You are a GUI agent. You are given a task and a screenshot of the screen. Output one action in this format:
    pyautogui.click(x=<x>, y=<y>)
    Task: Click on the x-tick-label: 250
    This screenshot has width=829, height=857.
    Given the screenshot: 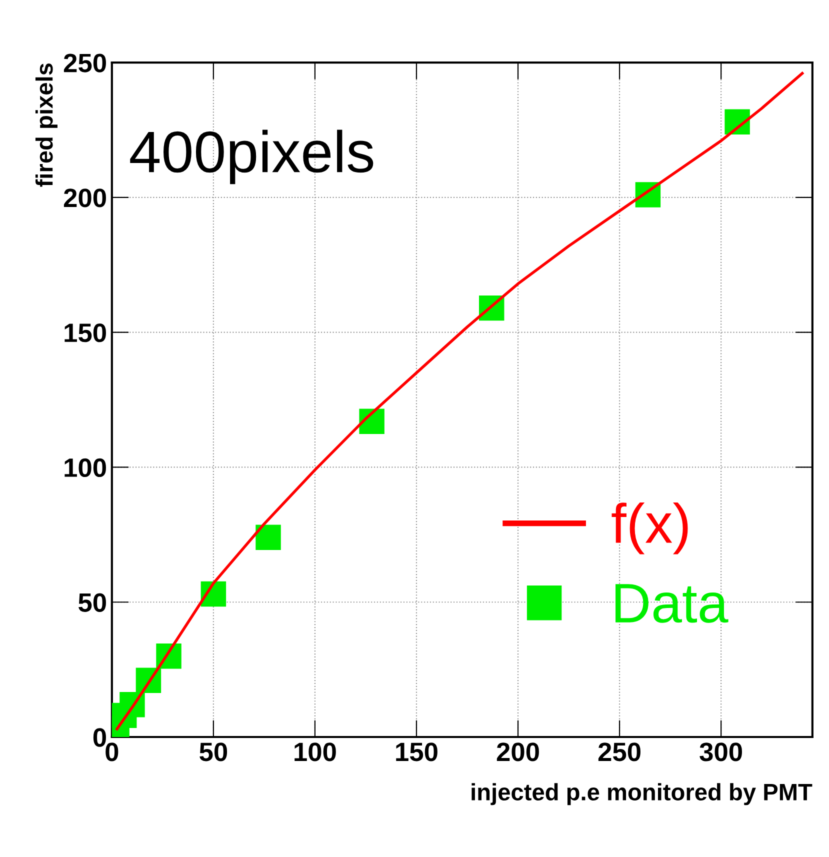 What is the action you would take?
    pyautogui.click(x=619, y=752)
    